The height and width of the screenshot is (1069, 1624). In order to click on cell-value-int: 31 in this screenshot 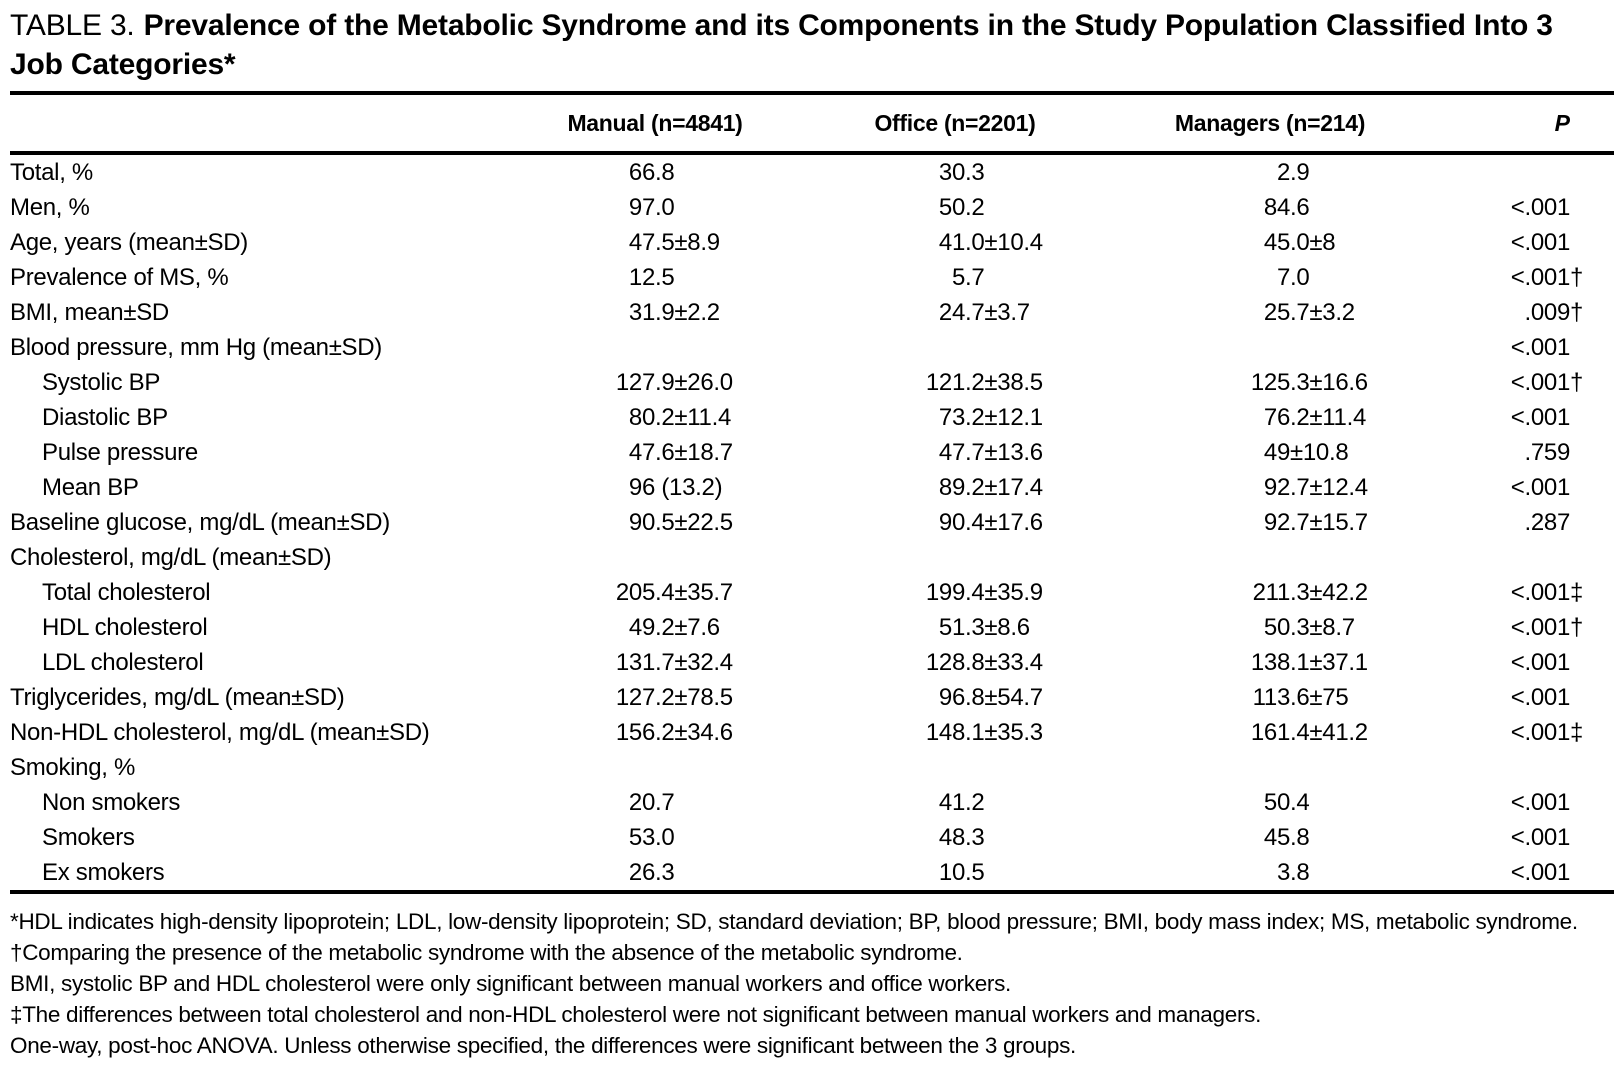, I will do `click(641, 312)`.